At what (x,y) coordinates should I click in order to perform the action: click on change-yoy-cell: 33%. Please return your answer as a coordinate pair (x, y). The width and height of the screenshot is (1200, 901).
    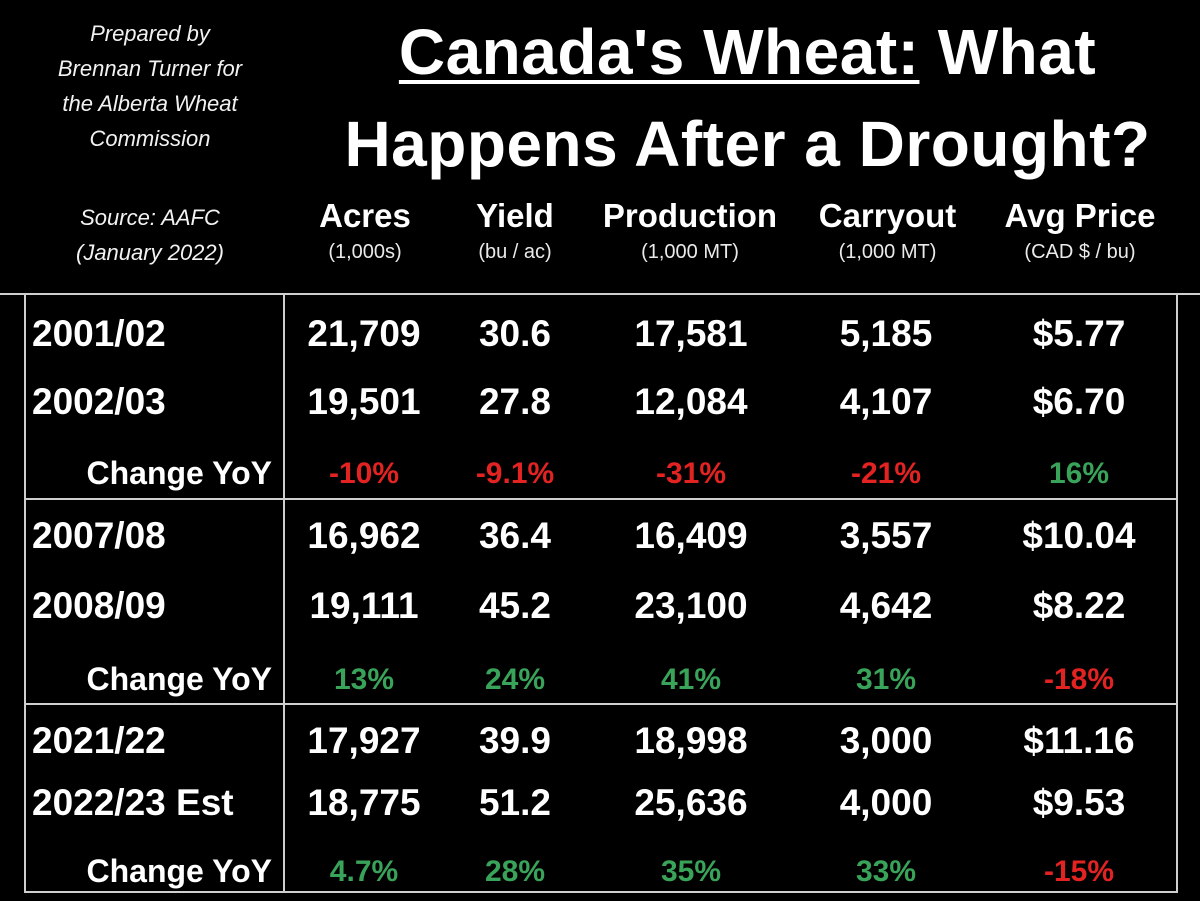
    Looking at the image, I should click on (886, 871).